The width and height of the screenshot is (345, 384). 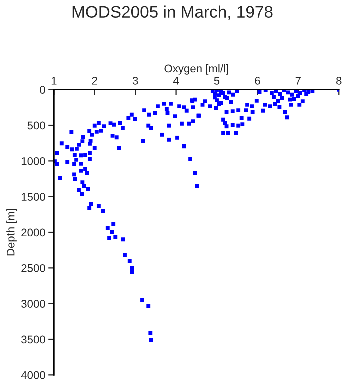 What do you see at coordinates (34, 340) in the screenshot?
I see `y-tick-label: 3500` at bounding box center [34, 340].